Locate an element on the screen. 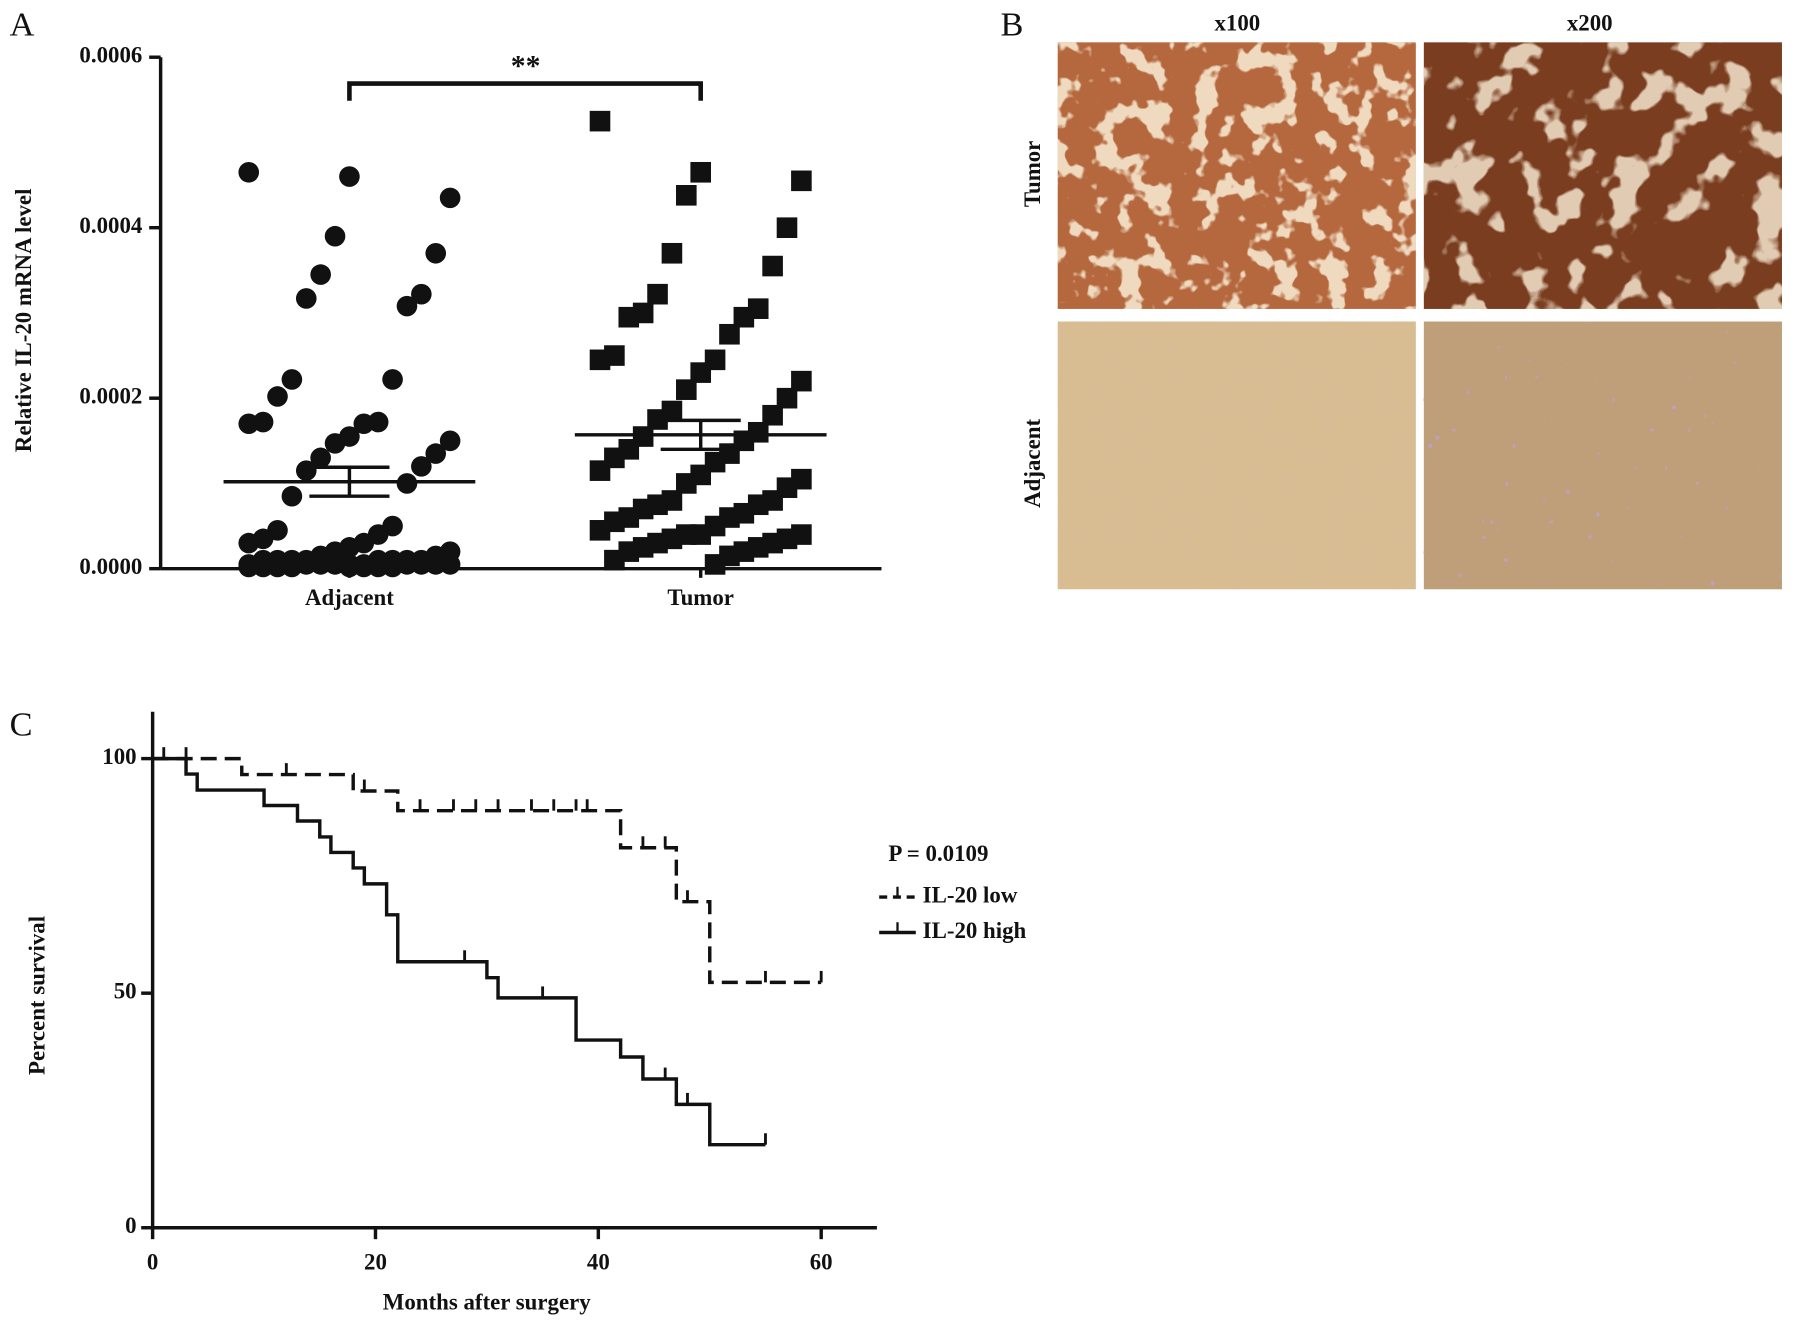 The width and height of the screenshot is (1795, 1333). significance: ** is located at coordinates (526, 65).